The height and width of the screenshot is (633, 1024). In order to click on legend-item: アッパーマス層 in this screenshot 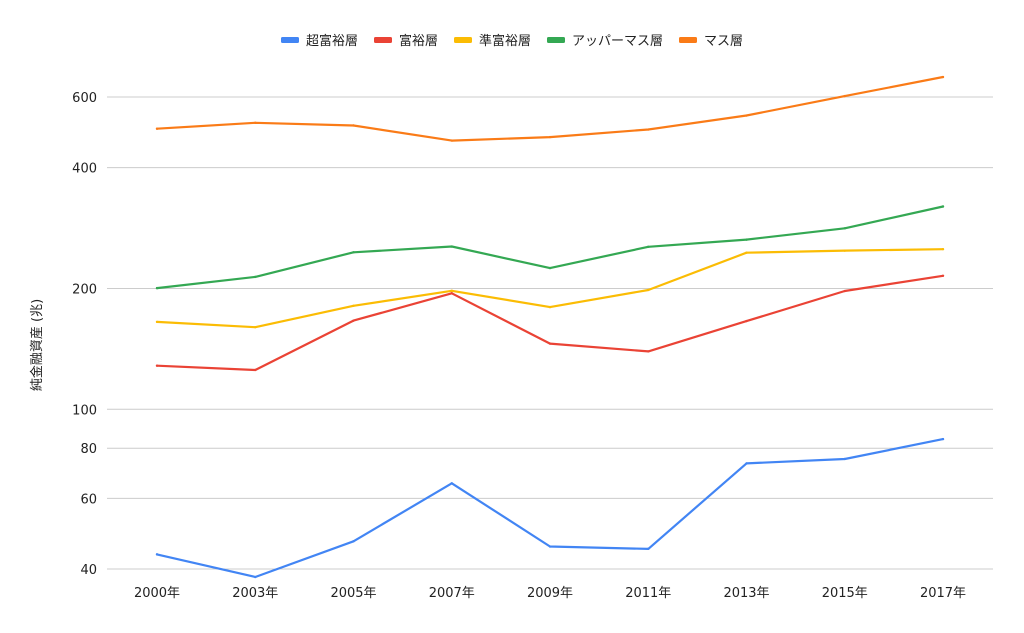, I will do `click(605, 41)`.